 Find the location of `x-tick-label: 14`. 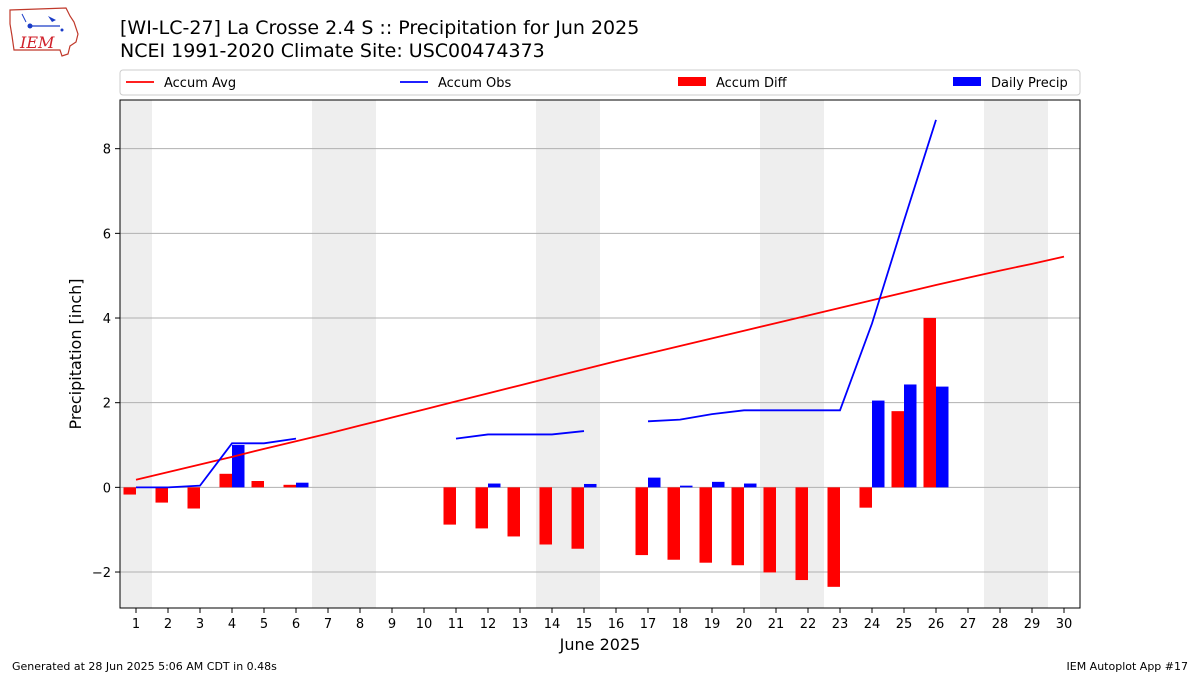

x-tick-label: 14 is located at coordinates (552, 624).